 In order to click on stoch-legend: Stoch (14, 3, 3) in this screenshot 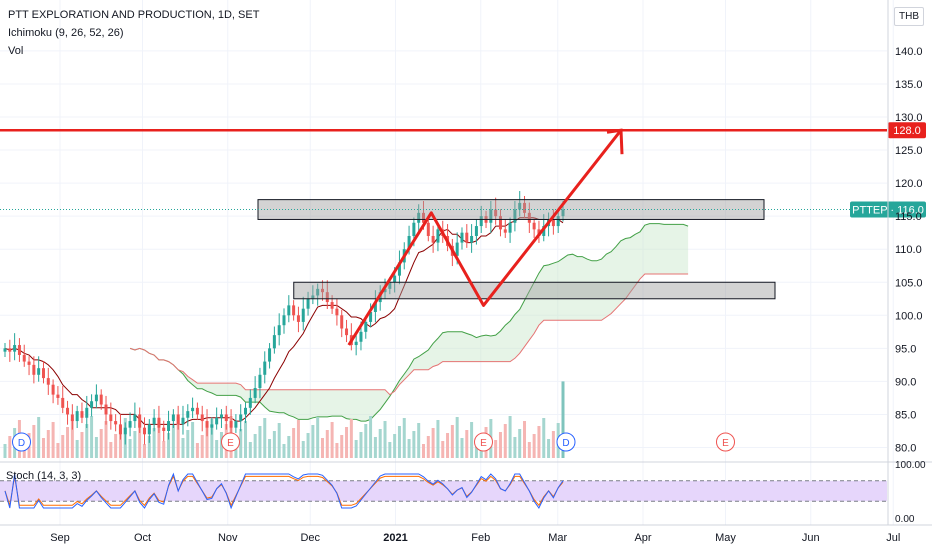, I will do `click(44, 476)`.